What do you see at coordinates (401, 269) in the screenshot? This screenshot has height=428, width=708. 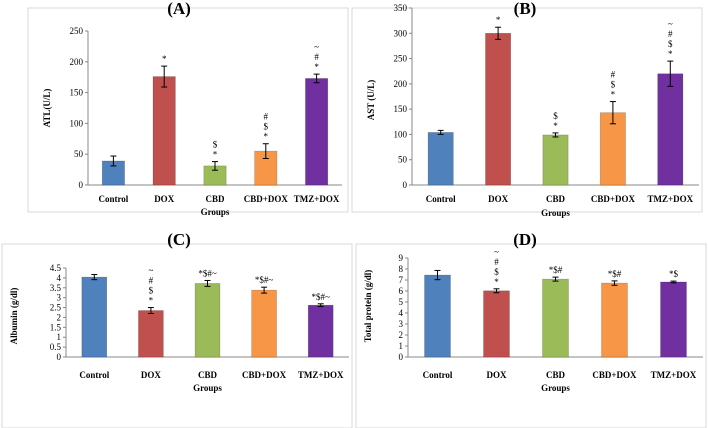 I see `y-tick-label: 8` at bounding box center [401, 269].